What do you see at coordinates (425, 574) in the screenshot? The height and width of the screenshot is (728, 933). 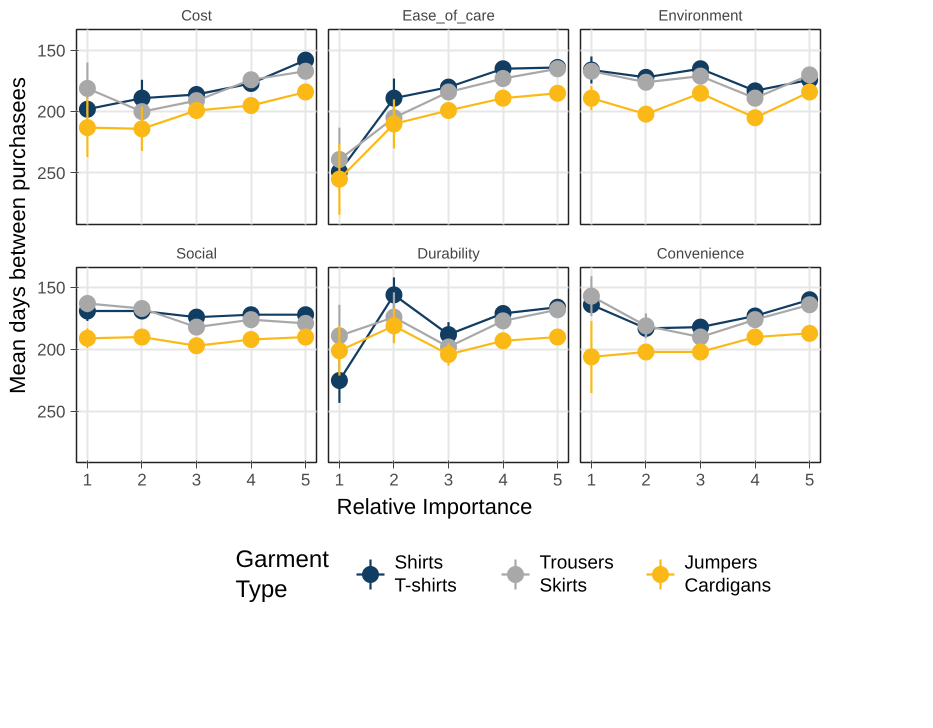 I see `legend-label: Shirts T-shirts` at bounding box center [425, 574].